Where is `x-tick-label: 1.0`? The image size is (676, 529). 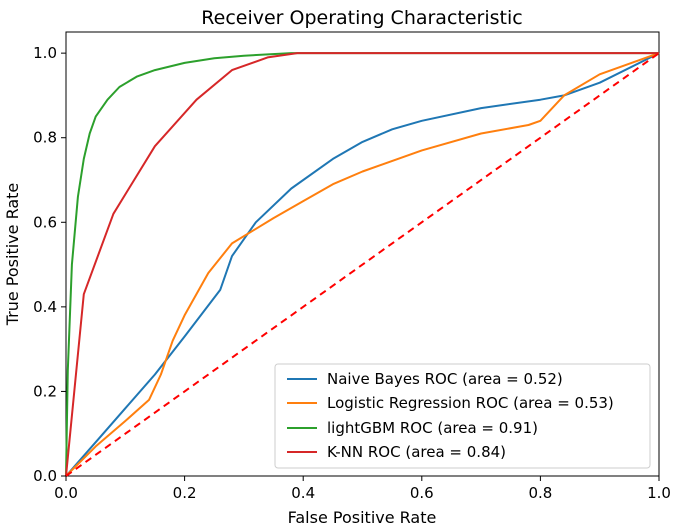
x-tick-label: 1.0 is located at coordinates (659, 493).